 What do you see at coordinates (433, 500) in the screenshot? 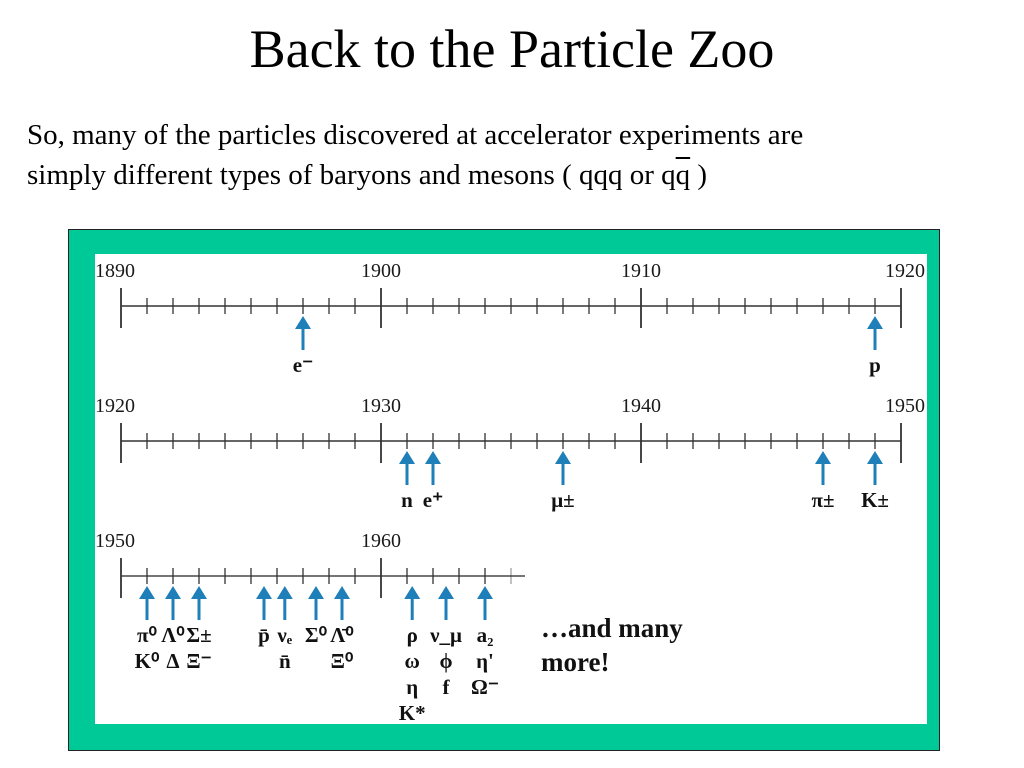
I see `particle-label: e⁺` at bounding box center [433, 500].